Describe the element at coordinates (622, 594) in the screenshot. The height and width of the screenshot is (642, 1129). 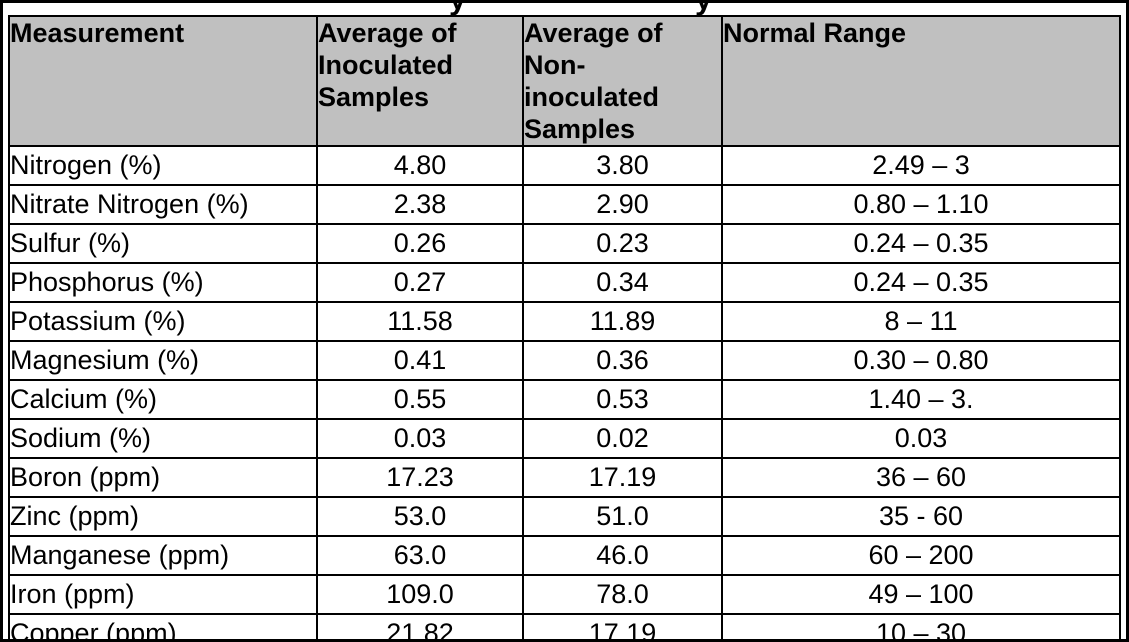
I see `cell-non-inoculated: 78.0` at that location.